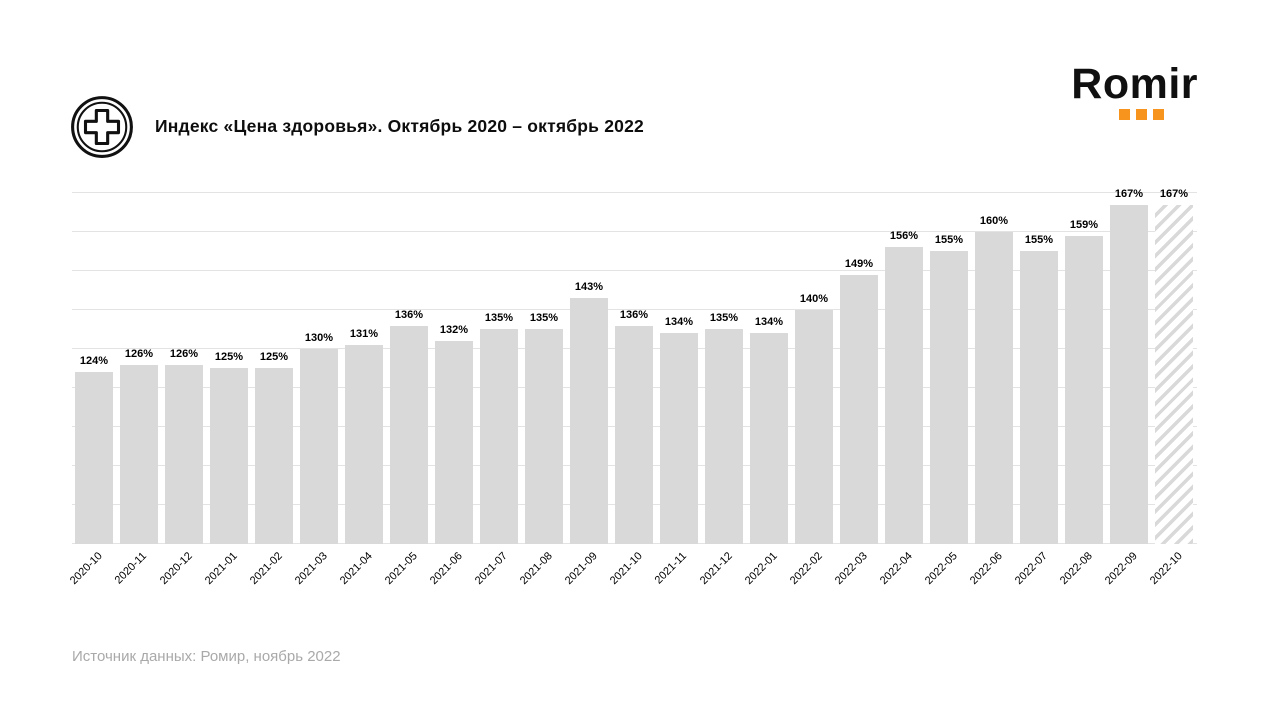  I want to click on romir-logo: Romir, so click(1134, 91).